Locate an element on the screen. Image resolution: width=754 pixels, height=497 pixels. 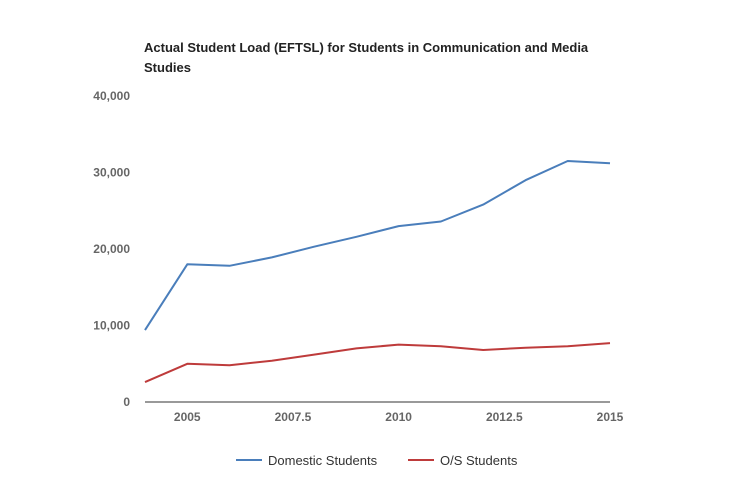
x-tick-label: 2015 is located at coordinates (610, 417).